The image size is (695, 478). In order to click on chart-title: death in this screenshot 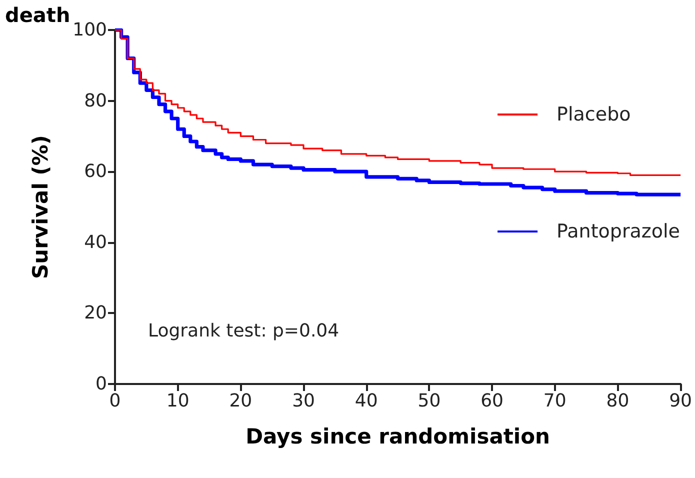, I will do `click(37, 15)`.